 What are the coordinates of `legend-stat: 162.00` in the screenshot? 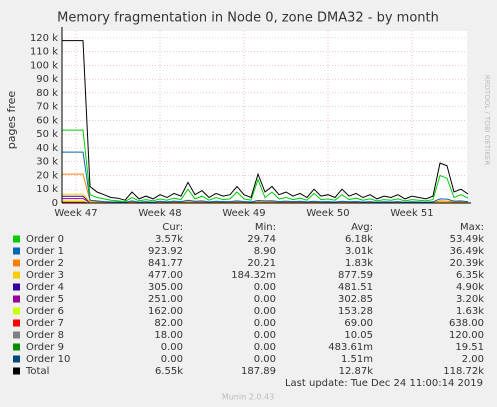 It's located at (165, 311).